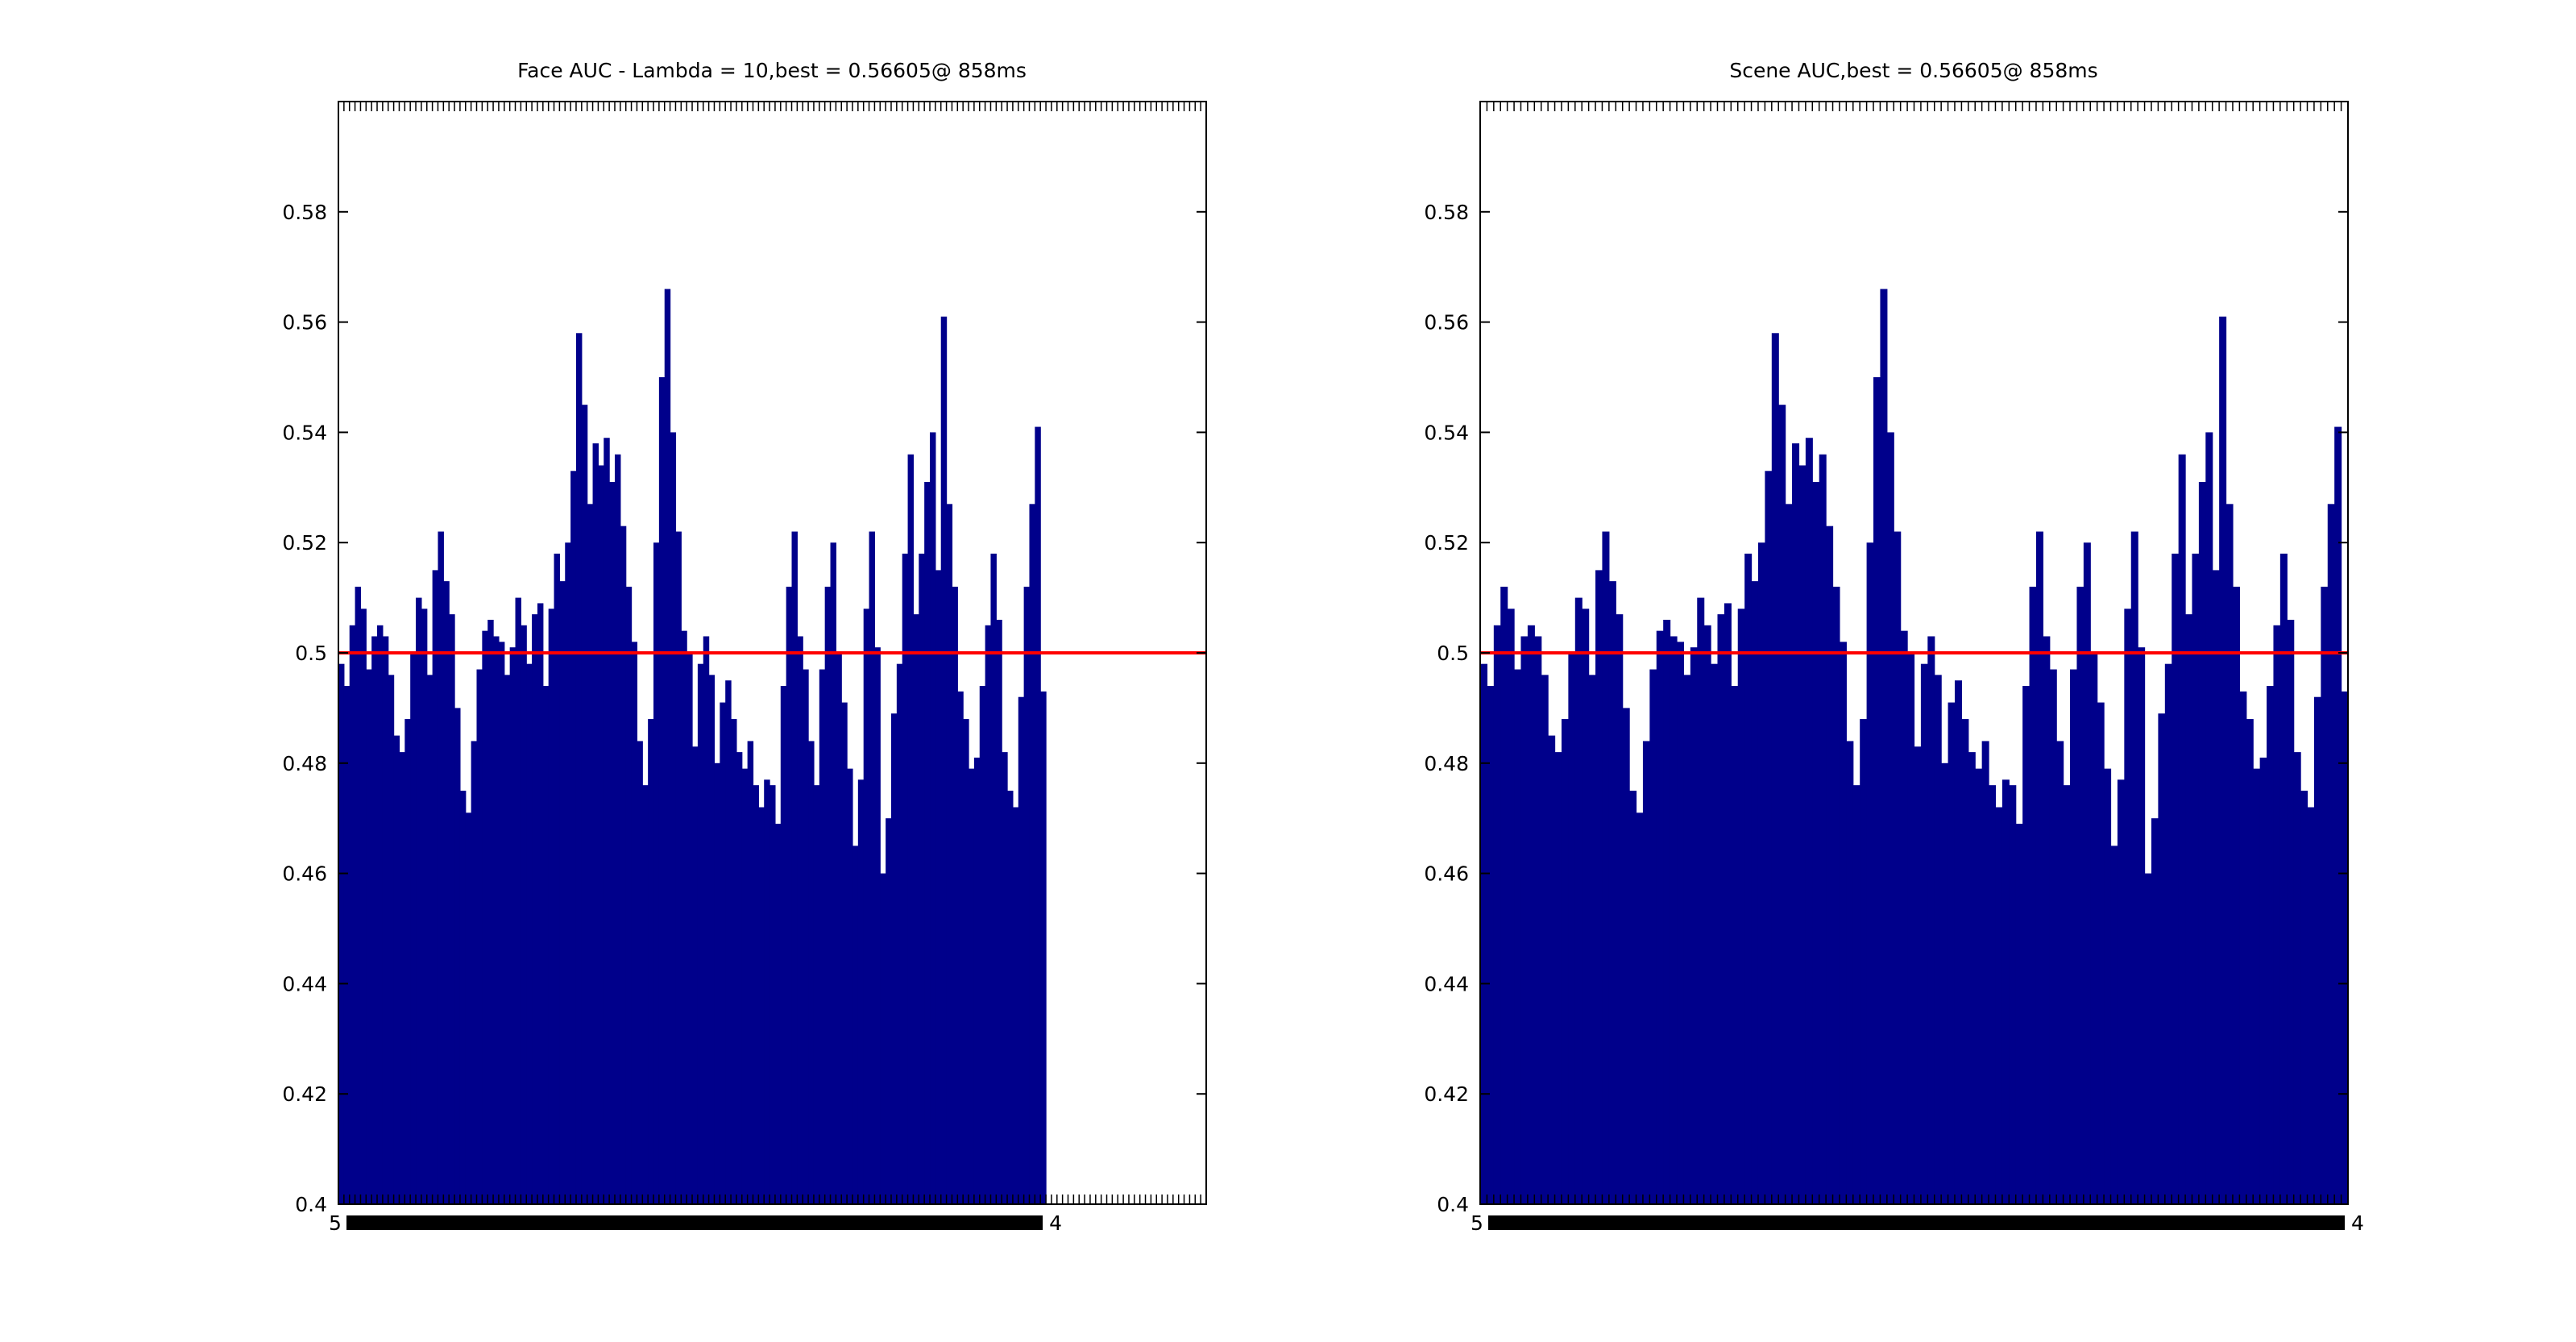 This screenshot has width=2576, height=1342. What do you see at coordinates (1446, 708) in the screenshot?
I see `y-tick-labels: 0.4 0.42 0.44 0.46 0.48 0.5 0.52 0.54 0.56 0.58` at bounding box center [1446, 708].